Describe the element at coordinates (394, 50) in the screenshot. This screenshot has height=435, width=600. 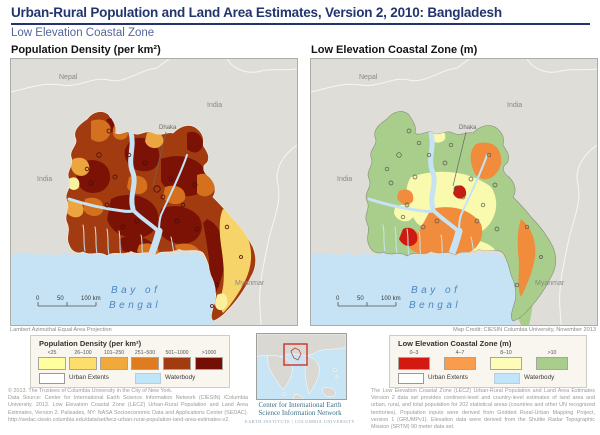
I see `right-map-title: Low Elevation Coastal Zone (m)` at that location.